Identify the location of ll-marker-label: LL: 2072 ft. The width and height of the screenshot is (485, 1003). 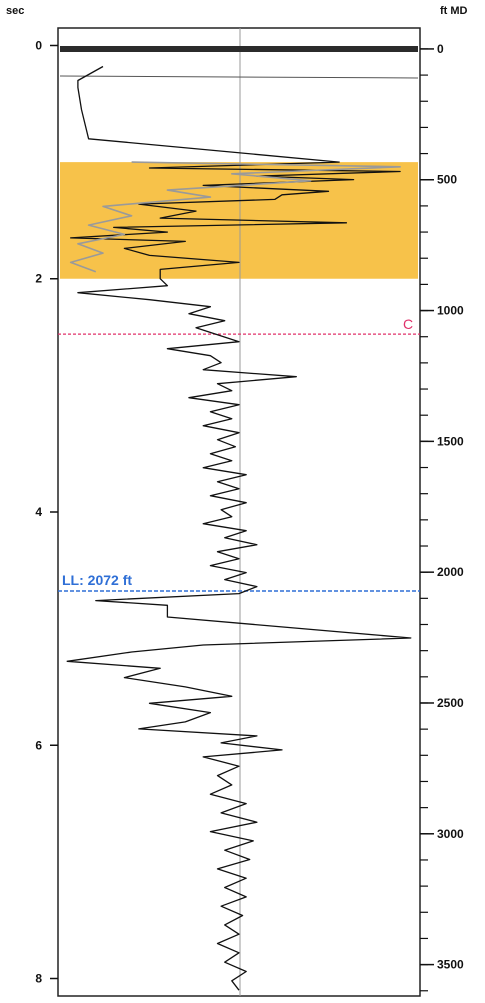
(97, 580).